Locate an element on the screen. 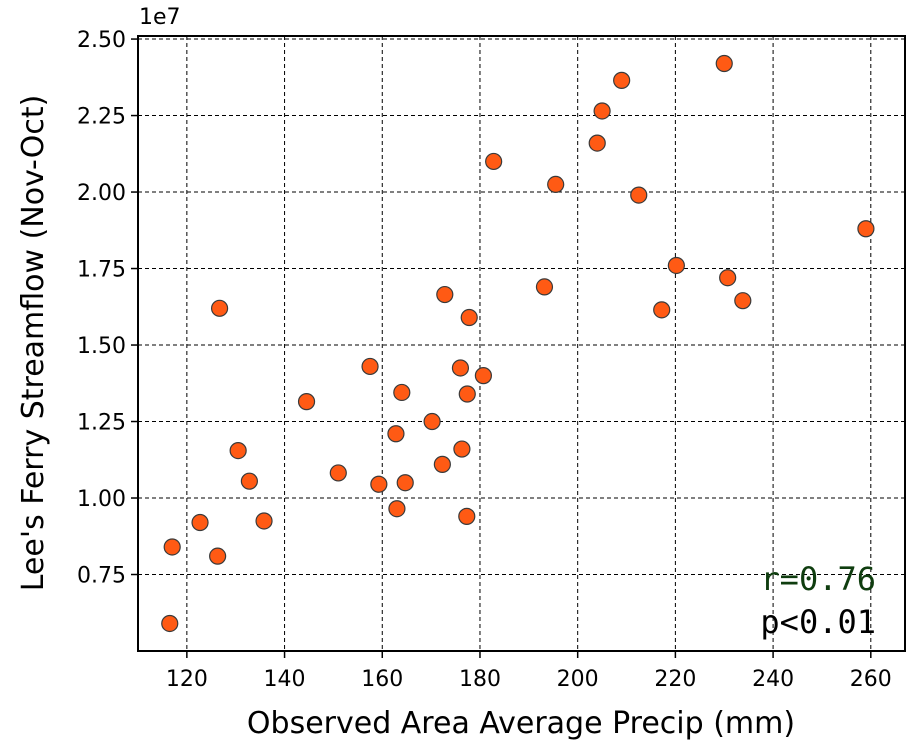 This screenshot has width=909, height=741. x-tick-label: 140 is located at coordinates (285, 679).